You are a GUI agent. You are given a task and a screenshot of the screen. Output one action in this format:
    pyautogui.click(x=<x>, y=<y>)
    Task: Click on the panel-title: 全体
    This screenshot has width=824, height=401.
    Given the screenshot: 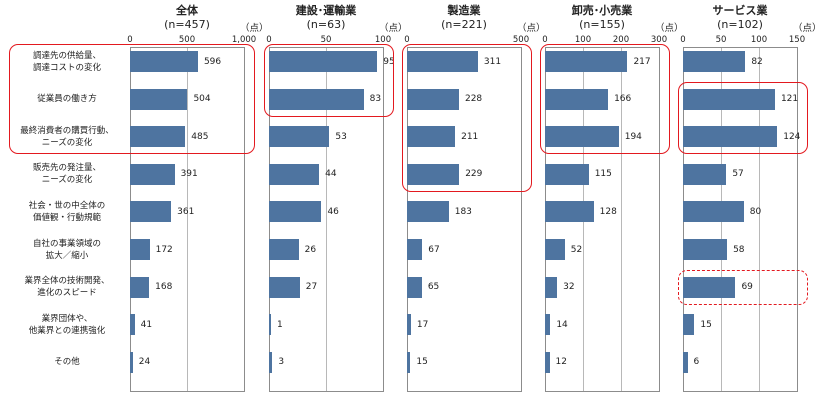 What is the action you would take?
    pyautogui.click(x=187, y=10)
    